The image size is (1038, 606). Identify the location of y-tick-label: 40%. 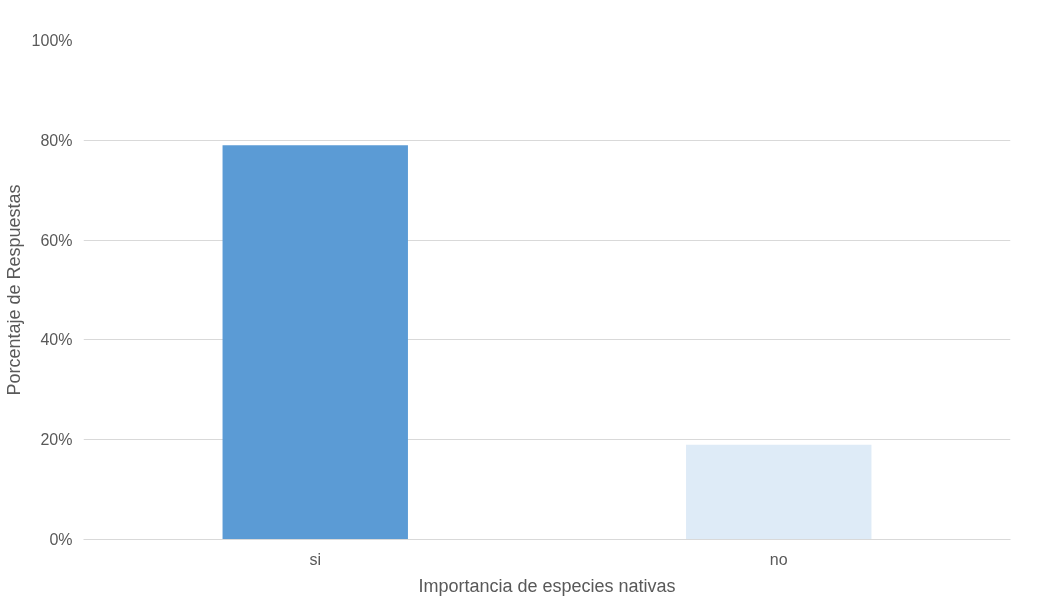
(56, 340).